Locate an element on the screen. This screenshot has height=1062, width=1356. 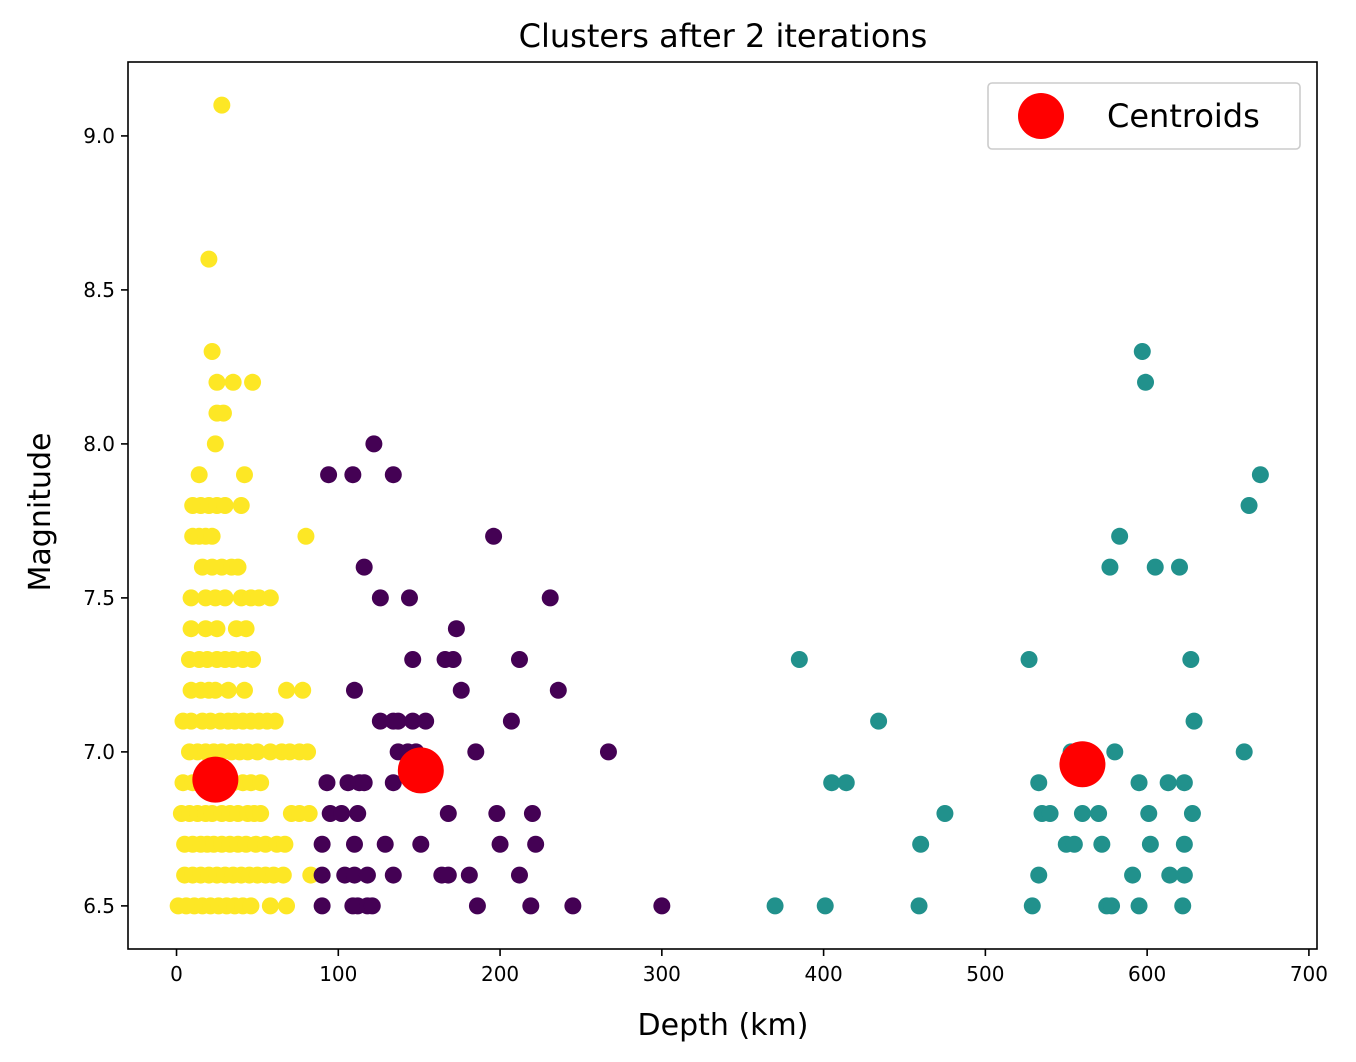
legend: Centroids is located at coordinates (1144, 116).